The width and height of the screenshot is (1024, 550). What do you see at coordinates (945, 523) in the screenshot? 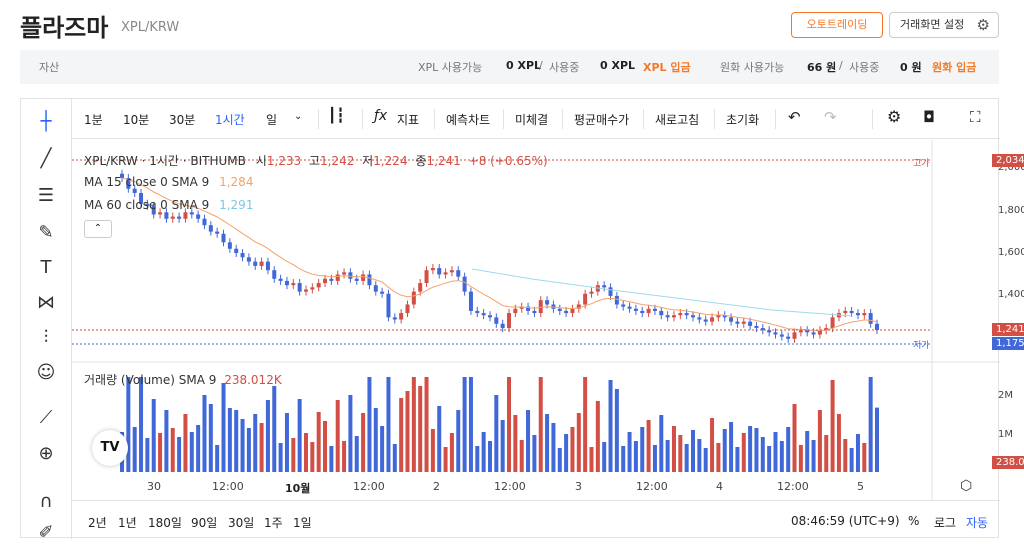
I see `log-toggle: 로그` at bounding box center [945, 523].